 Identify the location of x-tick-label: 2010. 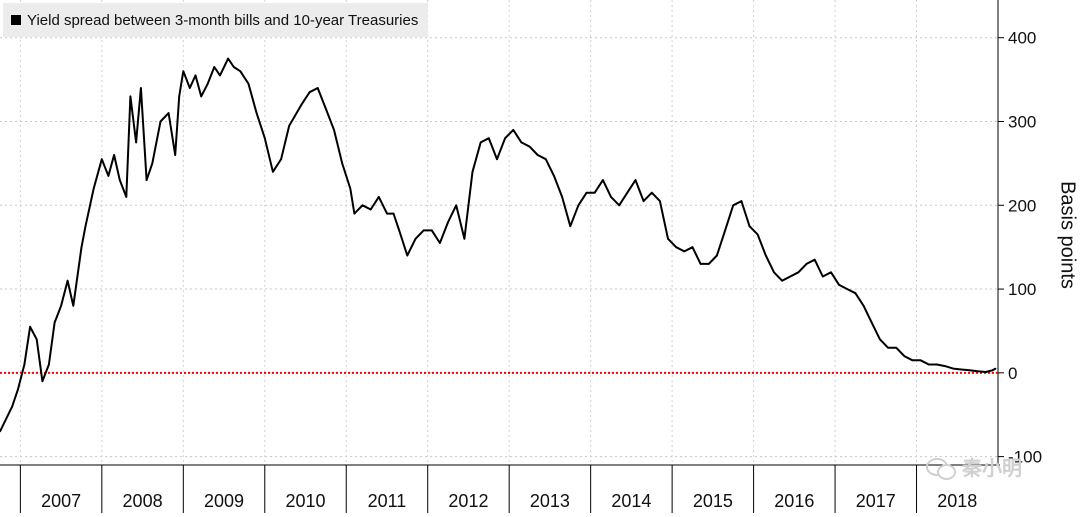
(305, 501).